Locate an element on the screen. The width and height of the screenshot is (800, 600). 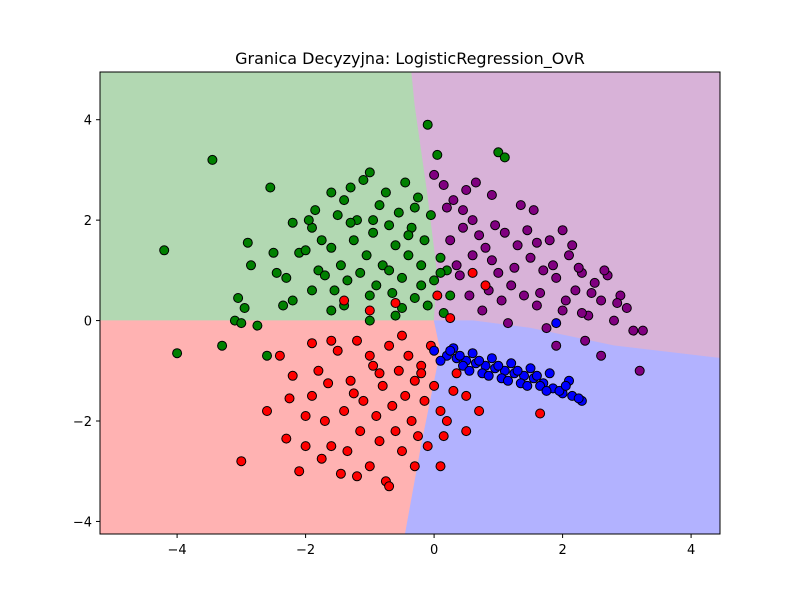
x-tick-label: 4 is located at coordinates (691, 550).